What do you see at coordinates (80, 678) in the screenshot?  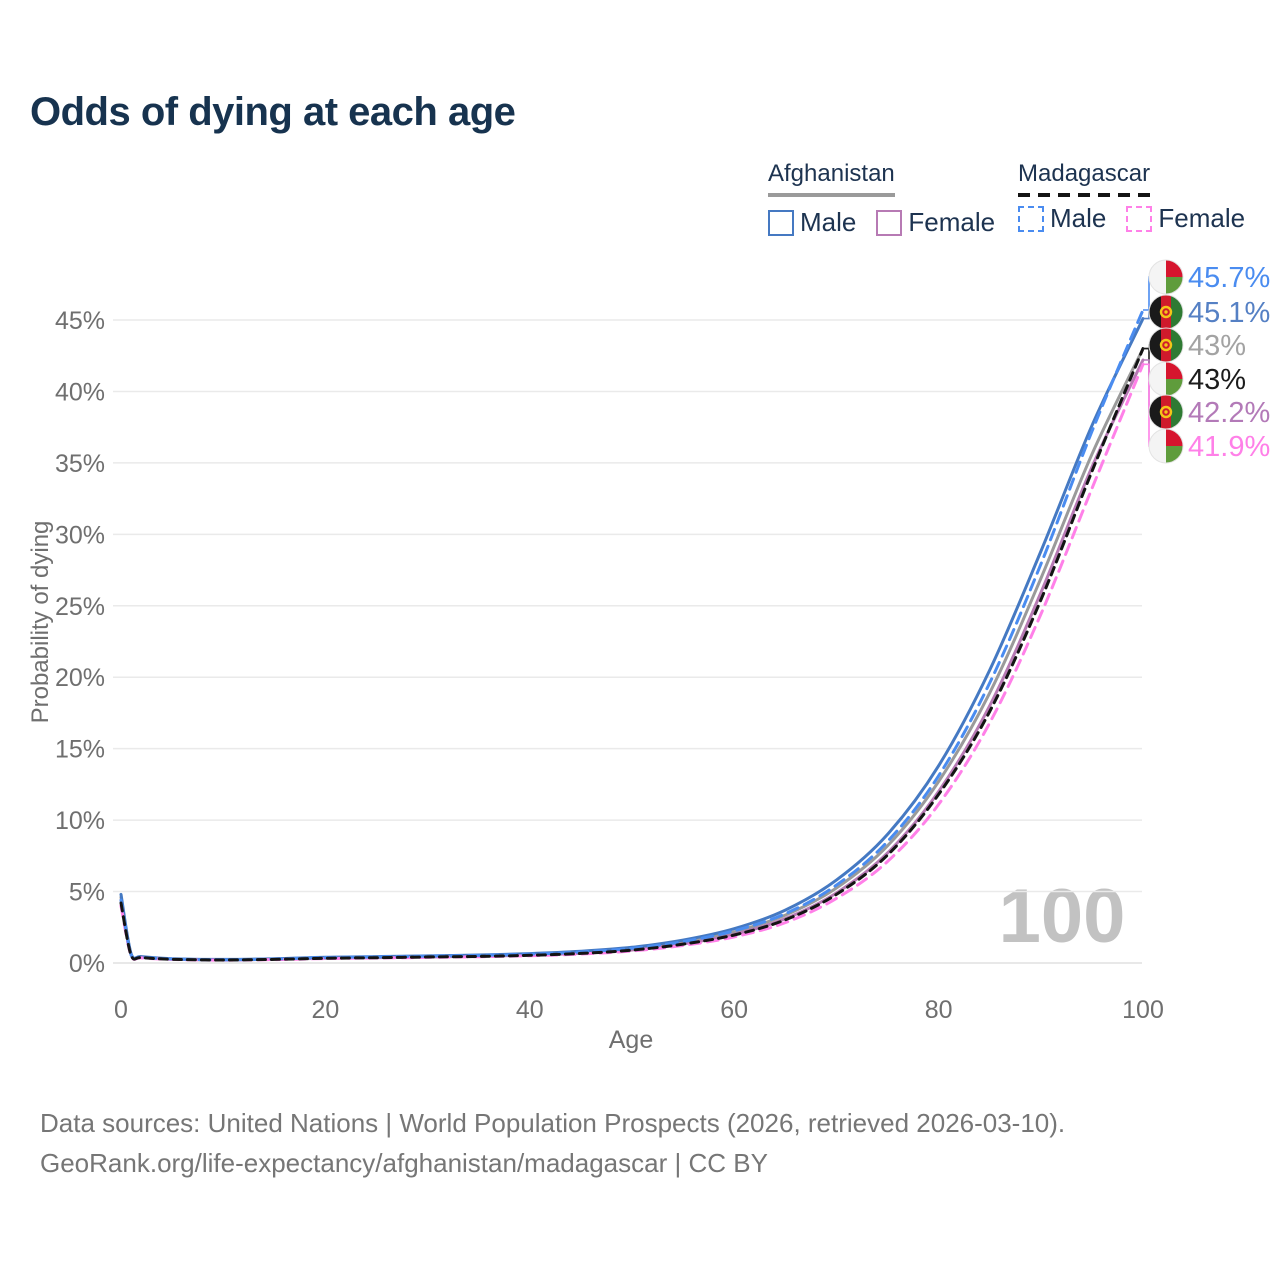 I see `y-tick-label: 20%` at bounding box center [80, 678].